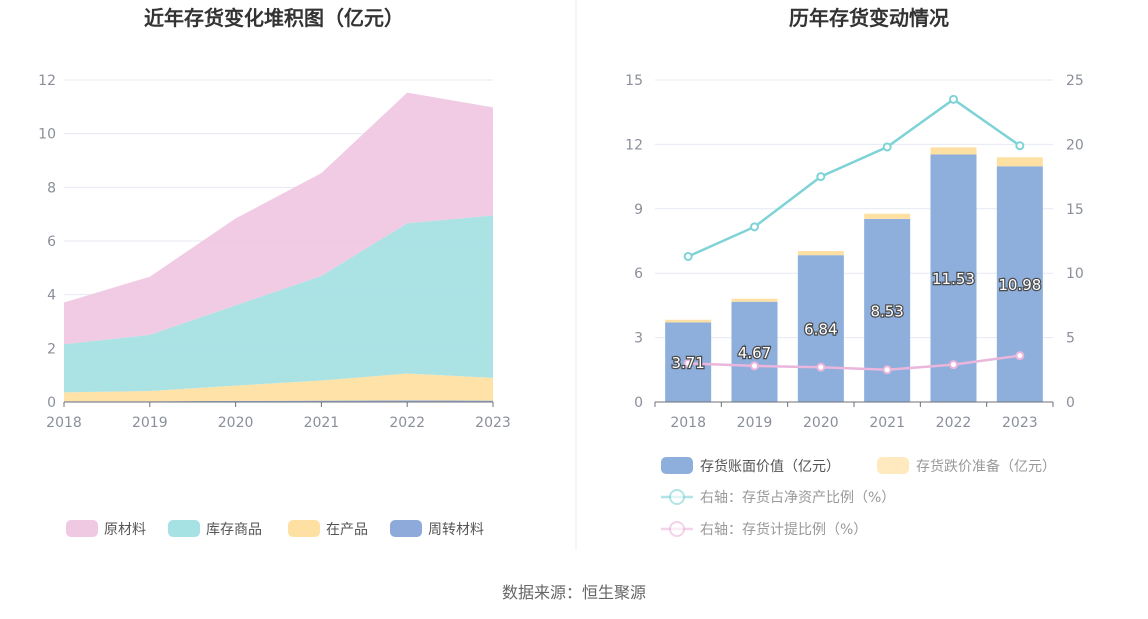  What do you see at coordinates (886, 311) in the screenshot?
I see `bar-value-label: 8.53` at bounding box center [886, 311].